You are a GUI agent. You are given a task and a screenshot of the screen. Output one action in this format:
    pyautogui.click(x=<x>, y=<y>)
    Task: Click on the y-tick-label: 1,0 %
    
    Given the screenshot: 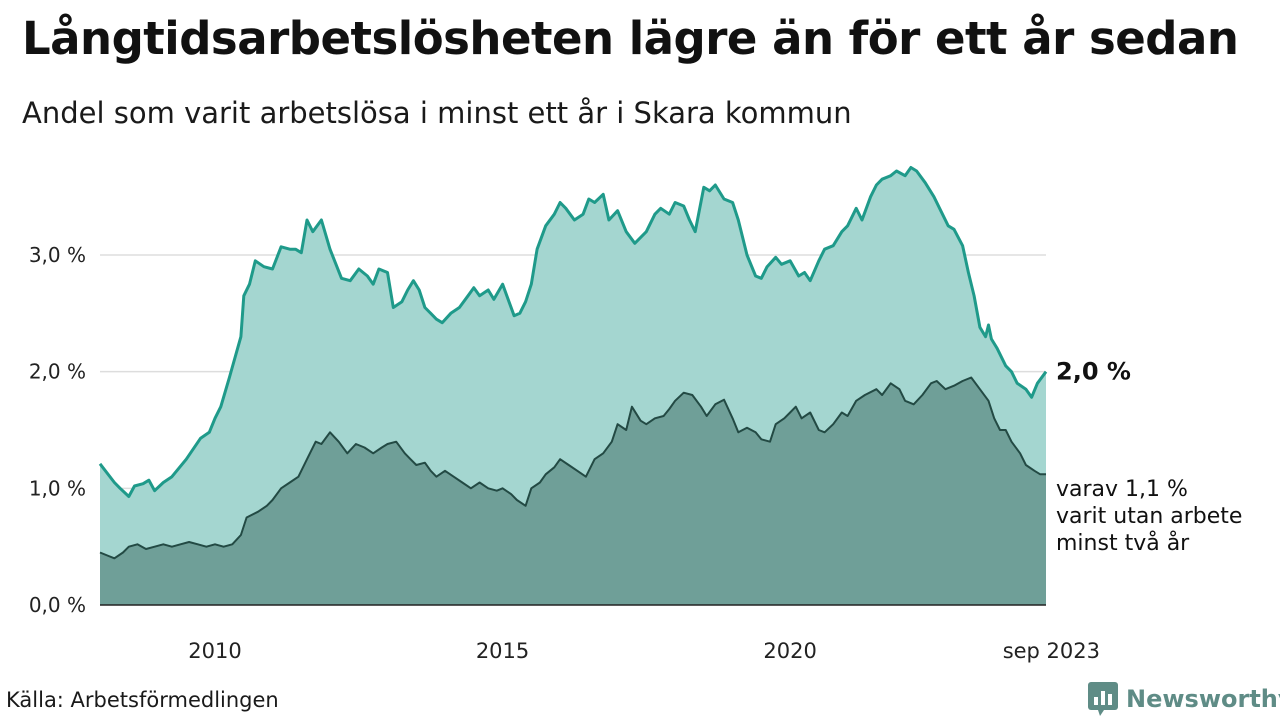 What is the action you would take?
    pyautogui.click(x=57, y=488)
    